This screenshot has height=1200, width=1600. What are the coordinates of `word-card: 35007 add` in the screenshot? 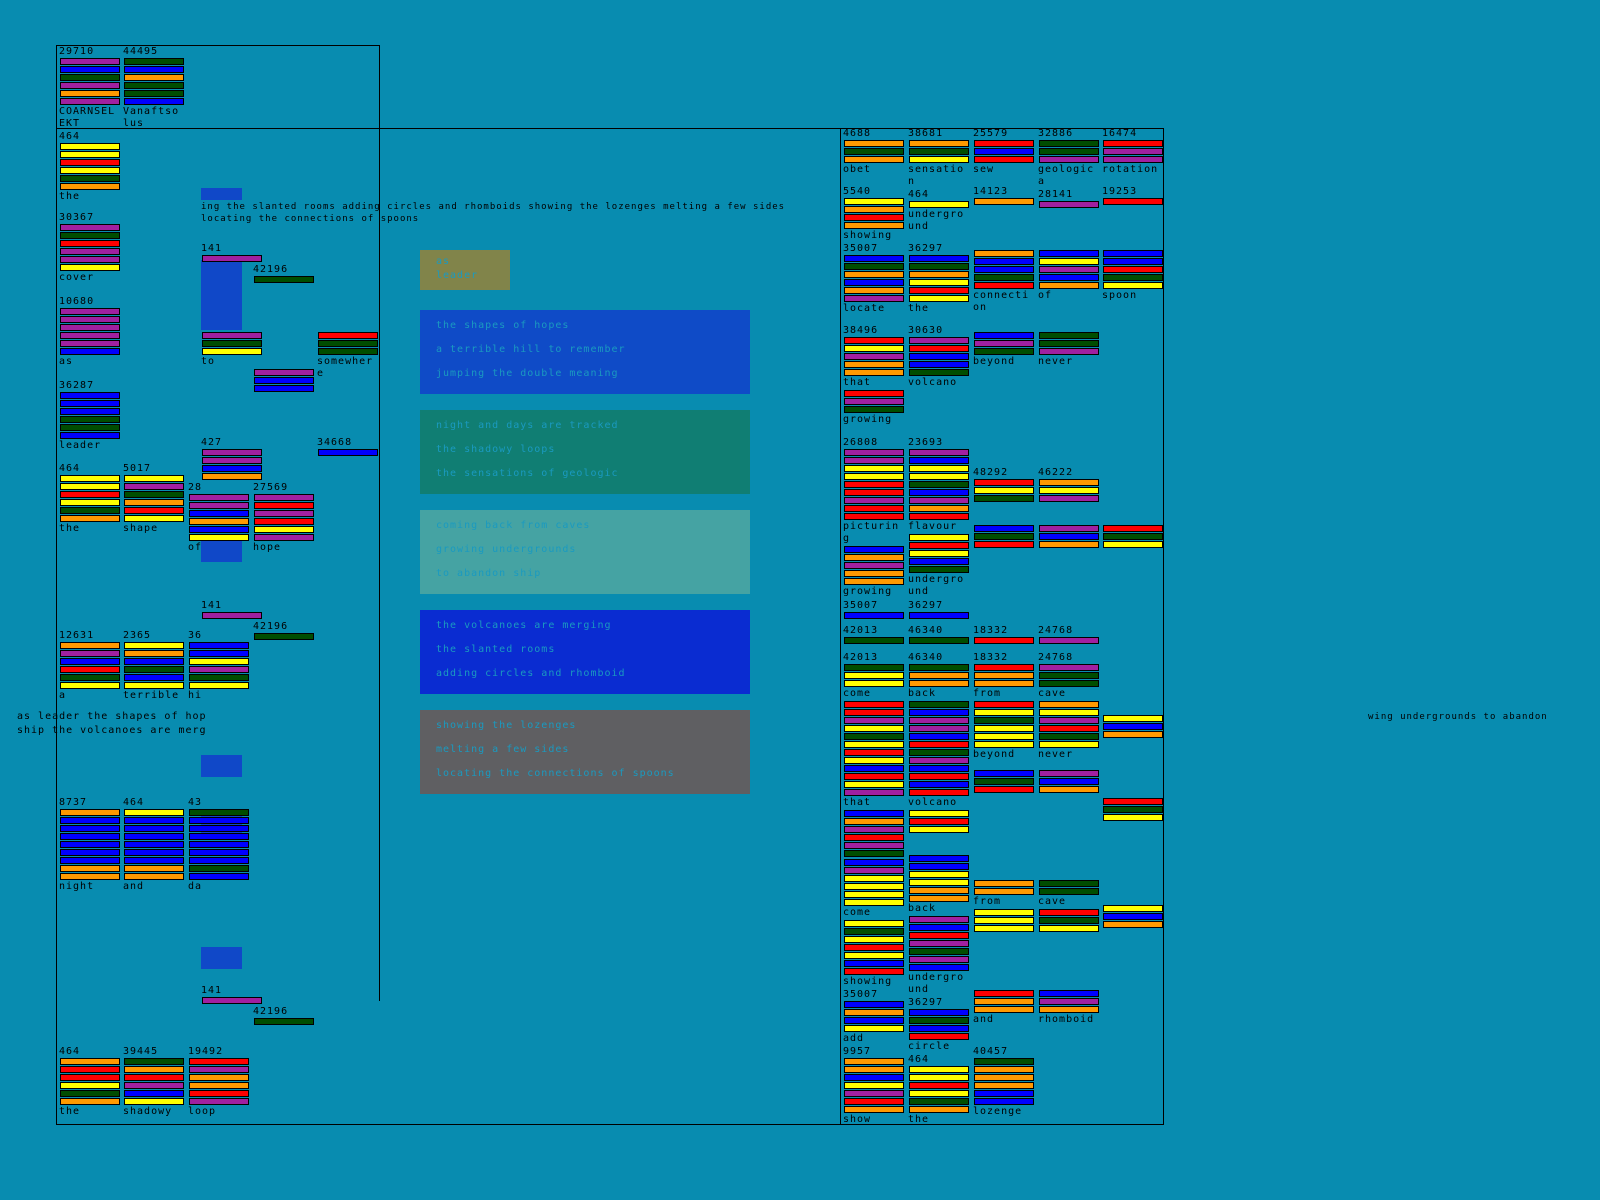 It's located at (874, 1017).